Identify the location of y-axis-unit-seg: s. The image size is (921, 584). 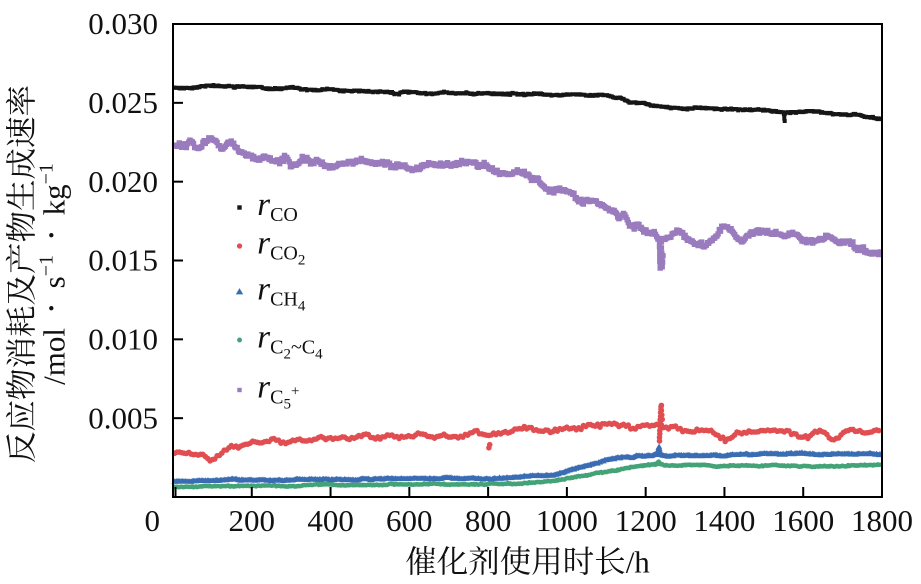
(54, 282).